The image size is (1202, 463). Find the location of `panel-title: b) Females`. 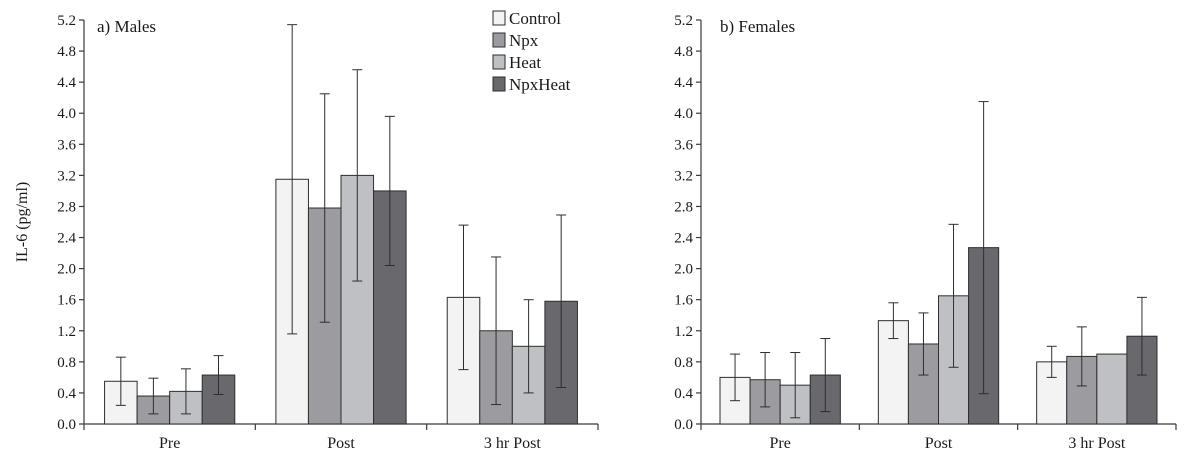

panel-title: b) Females is located at coordinates (757, 26).